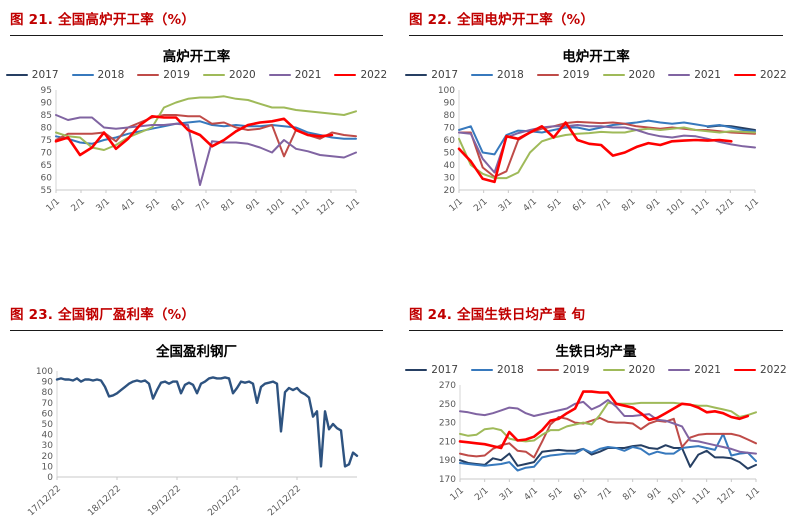 Image resolution: width=799 pixels, height=528 pixels. Describe the element at coordinates (450, 116) in the screenshot. I see `y-tick-label: 80` at that location.